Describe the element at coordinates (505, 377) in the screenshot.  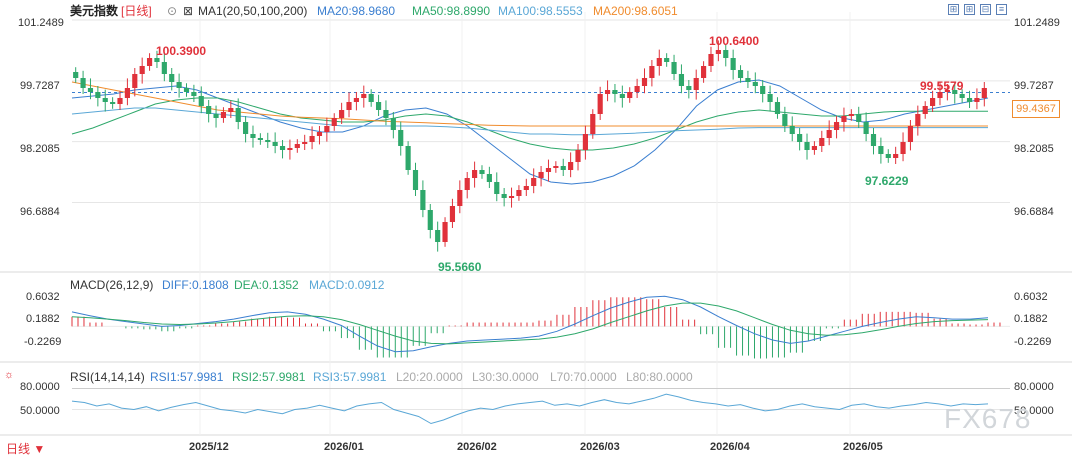
I see `rsi-l30: L30:30.0000` at that location.